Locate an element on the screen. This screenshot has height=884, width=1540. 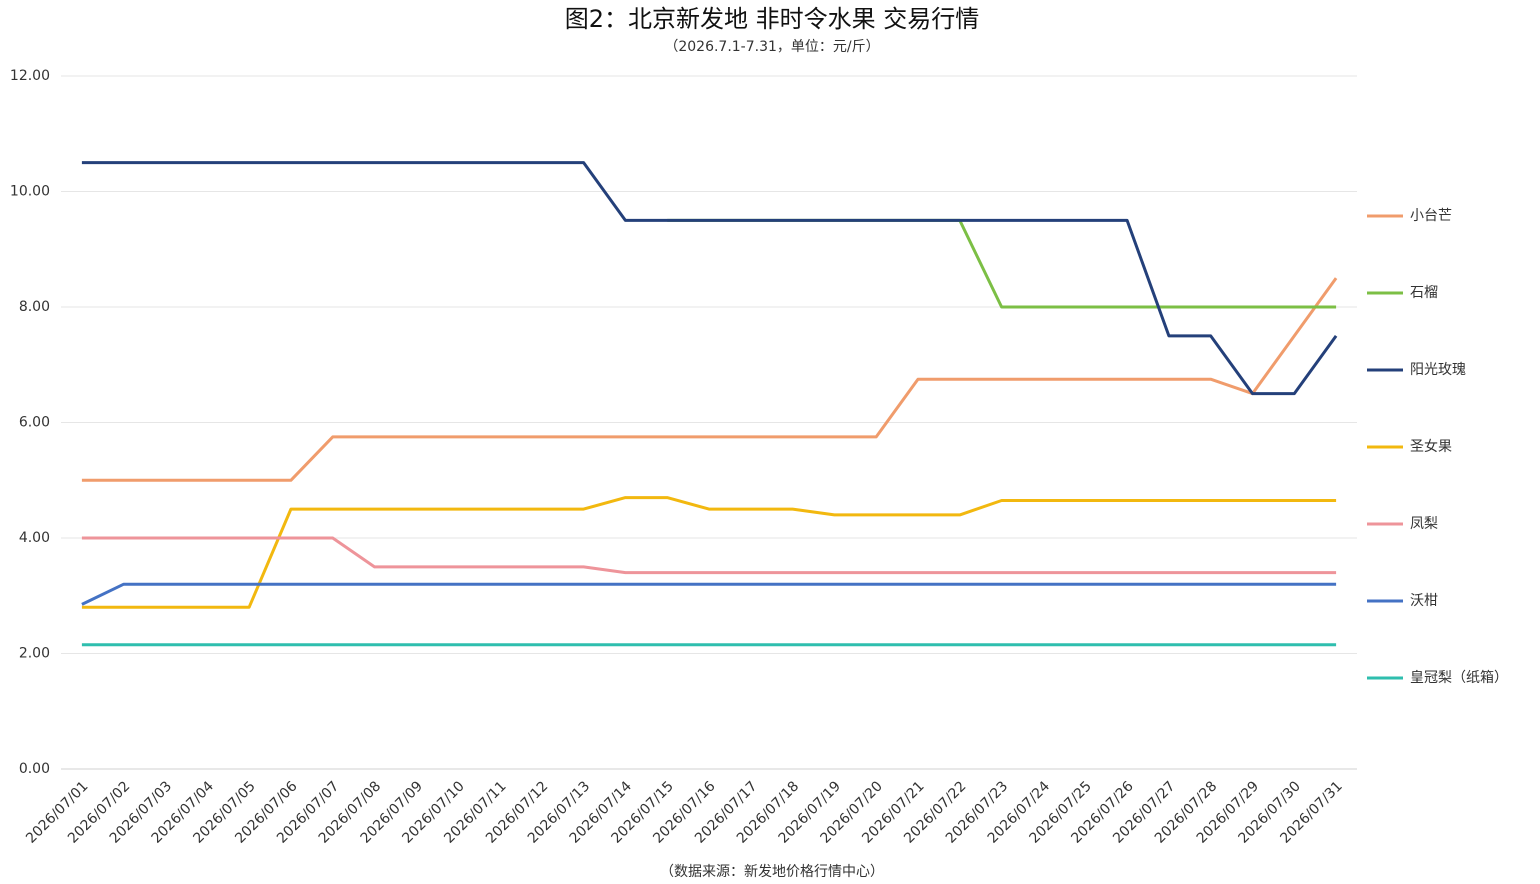
legend-label: 石榴 is located at coordinates (1424, 293).